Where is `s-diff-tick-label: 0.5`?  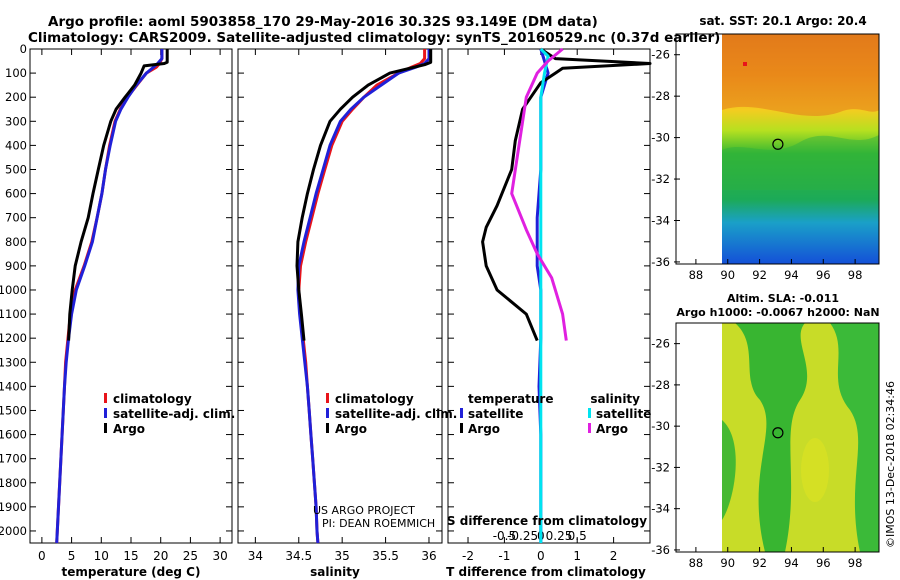 s-diff-tick-label: 0.5 is located at coordinates (577, 536).